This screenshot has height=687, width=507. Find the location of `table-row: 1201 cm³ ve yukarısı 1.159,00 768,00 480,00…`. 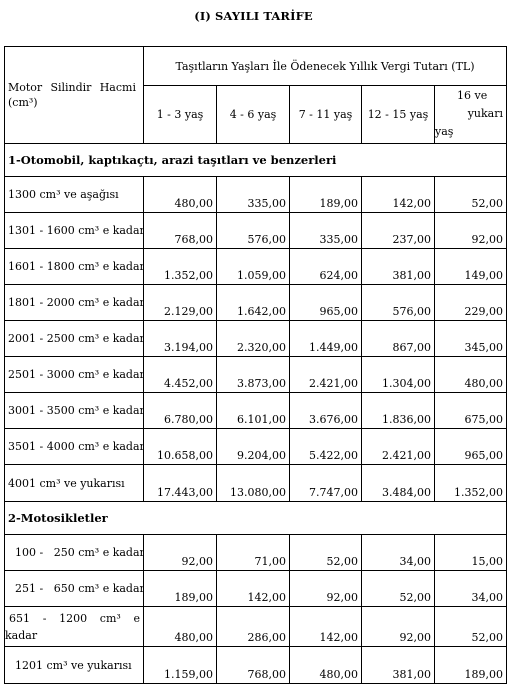

table-row: 1201 cm³ ve yukarısı 1.159,00 768,00 480,00… is located at coordinates (255, 665).